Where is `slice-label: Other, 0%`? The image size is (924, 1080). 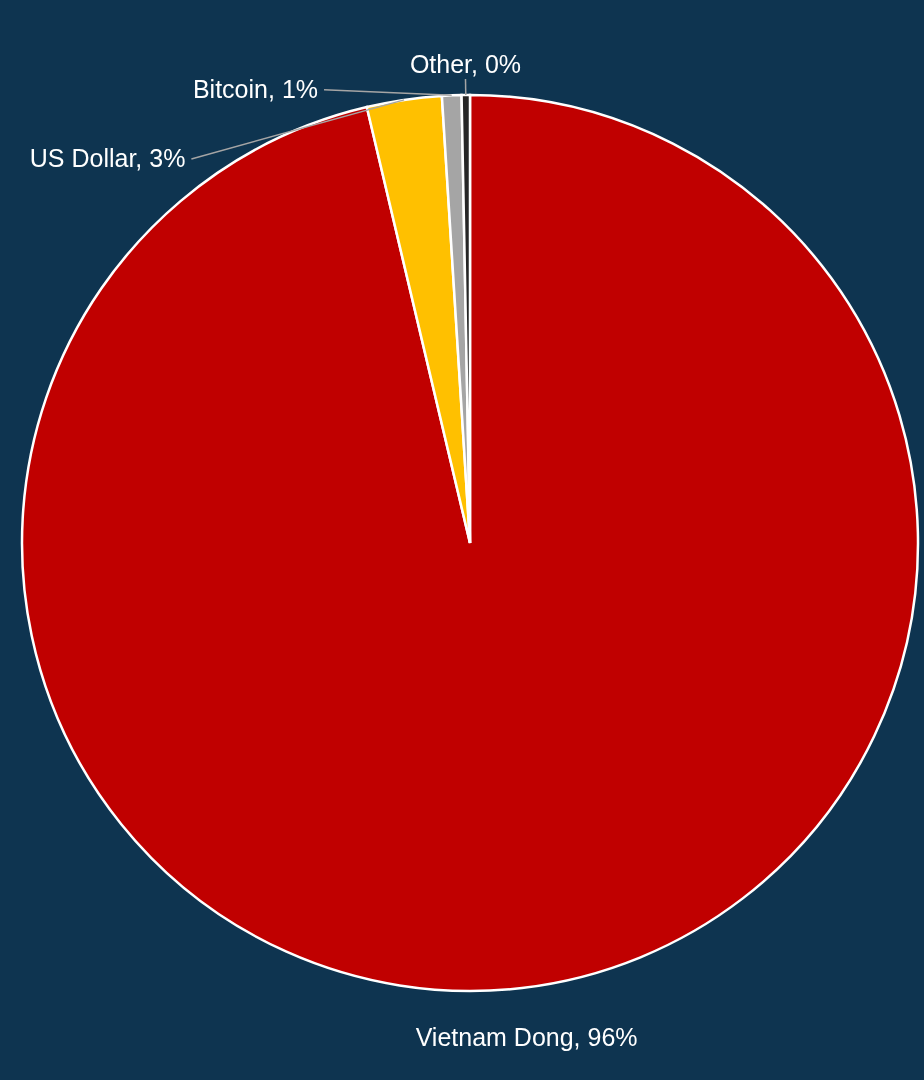
slice-label: Other, 0% is located at coordinates (465, 64).